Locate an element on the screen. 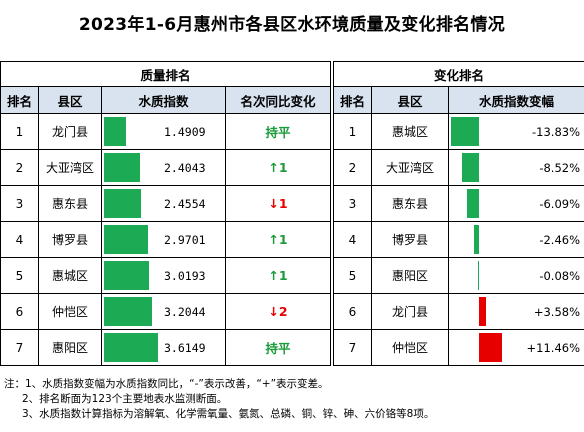  variation-row: 6 龙门县 +3.58% is located at coordinates (458, 311).